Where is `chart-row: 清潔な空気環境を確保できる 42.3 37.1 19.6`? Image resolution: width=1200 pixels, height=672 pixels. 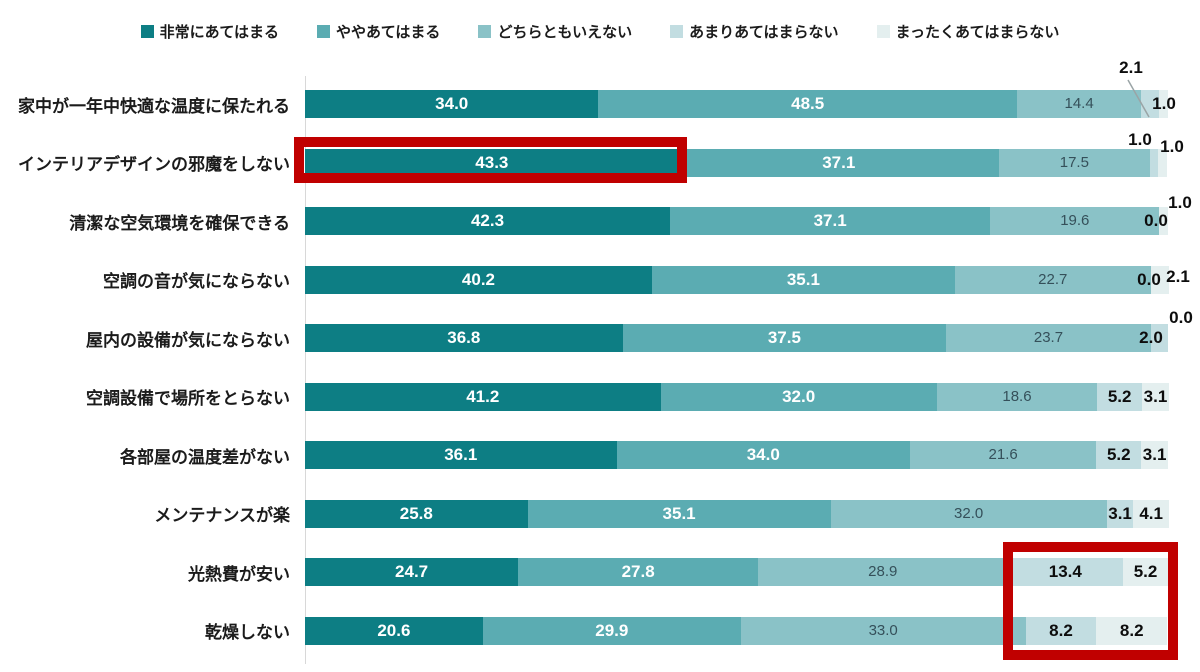
chart-row: 清潔な空気環境を確保できる 42.3 37.1 19.6 is located at coordinates (600, 221).